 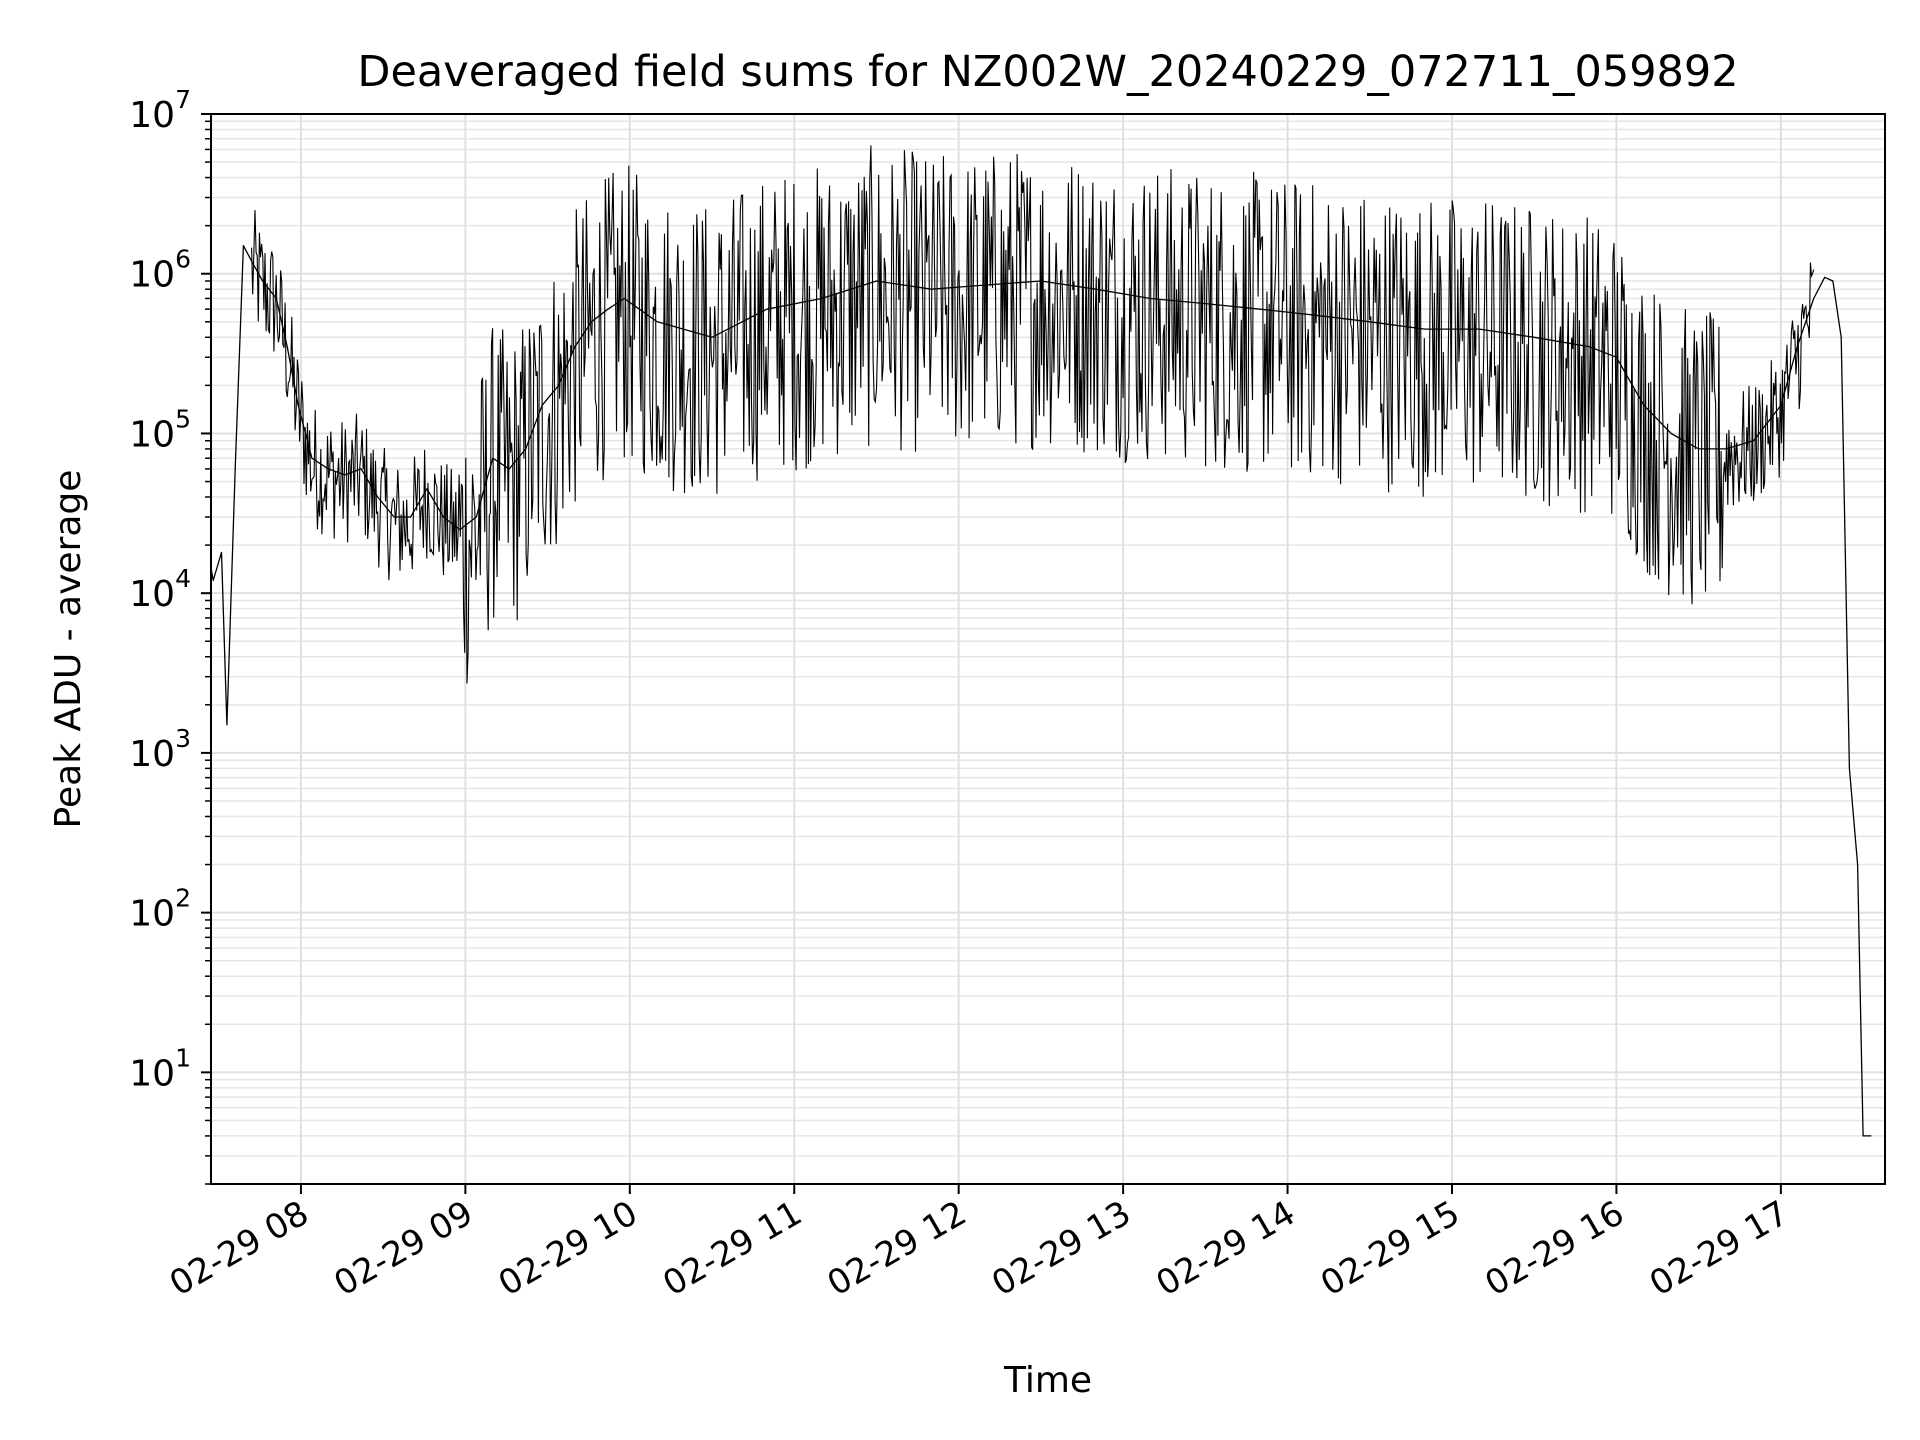 I want to click on x-axis-label: Time, so click(x=1047, y=1380).